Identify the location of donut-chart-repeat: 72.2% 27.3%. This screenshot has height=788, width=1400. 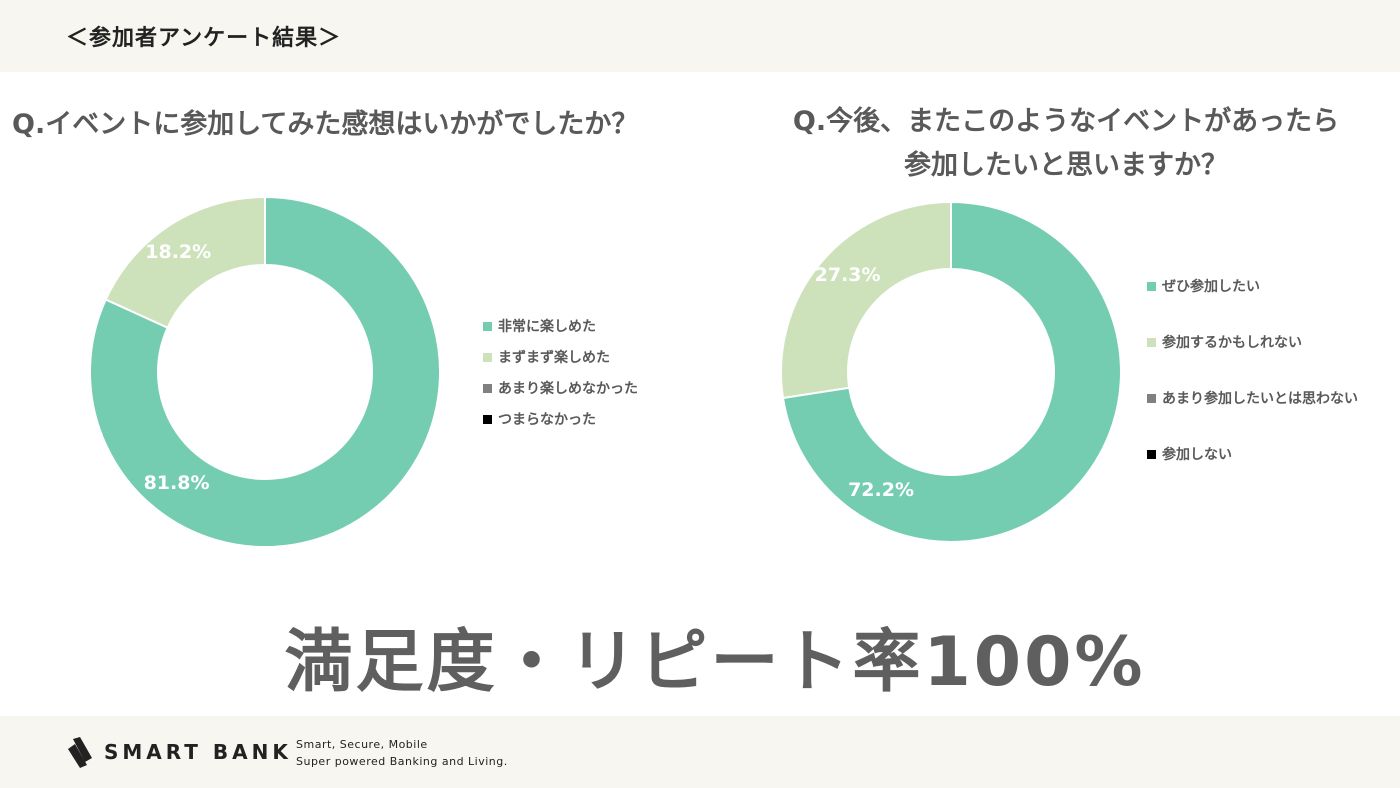
(951, 371).